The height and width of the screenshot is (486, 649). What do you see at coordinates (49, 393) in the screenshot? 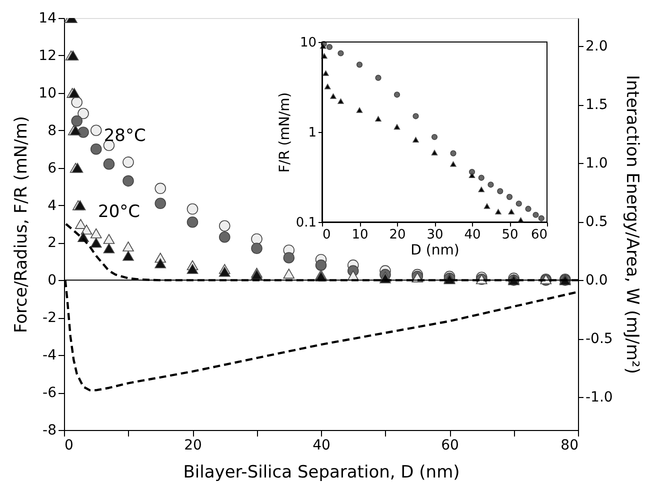
I see `y-tick-label: -6` at bounding box center [49, 393].